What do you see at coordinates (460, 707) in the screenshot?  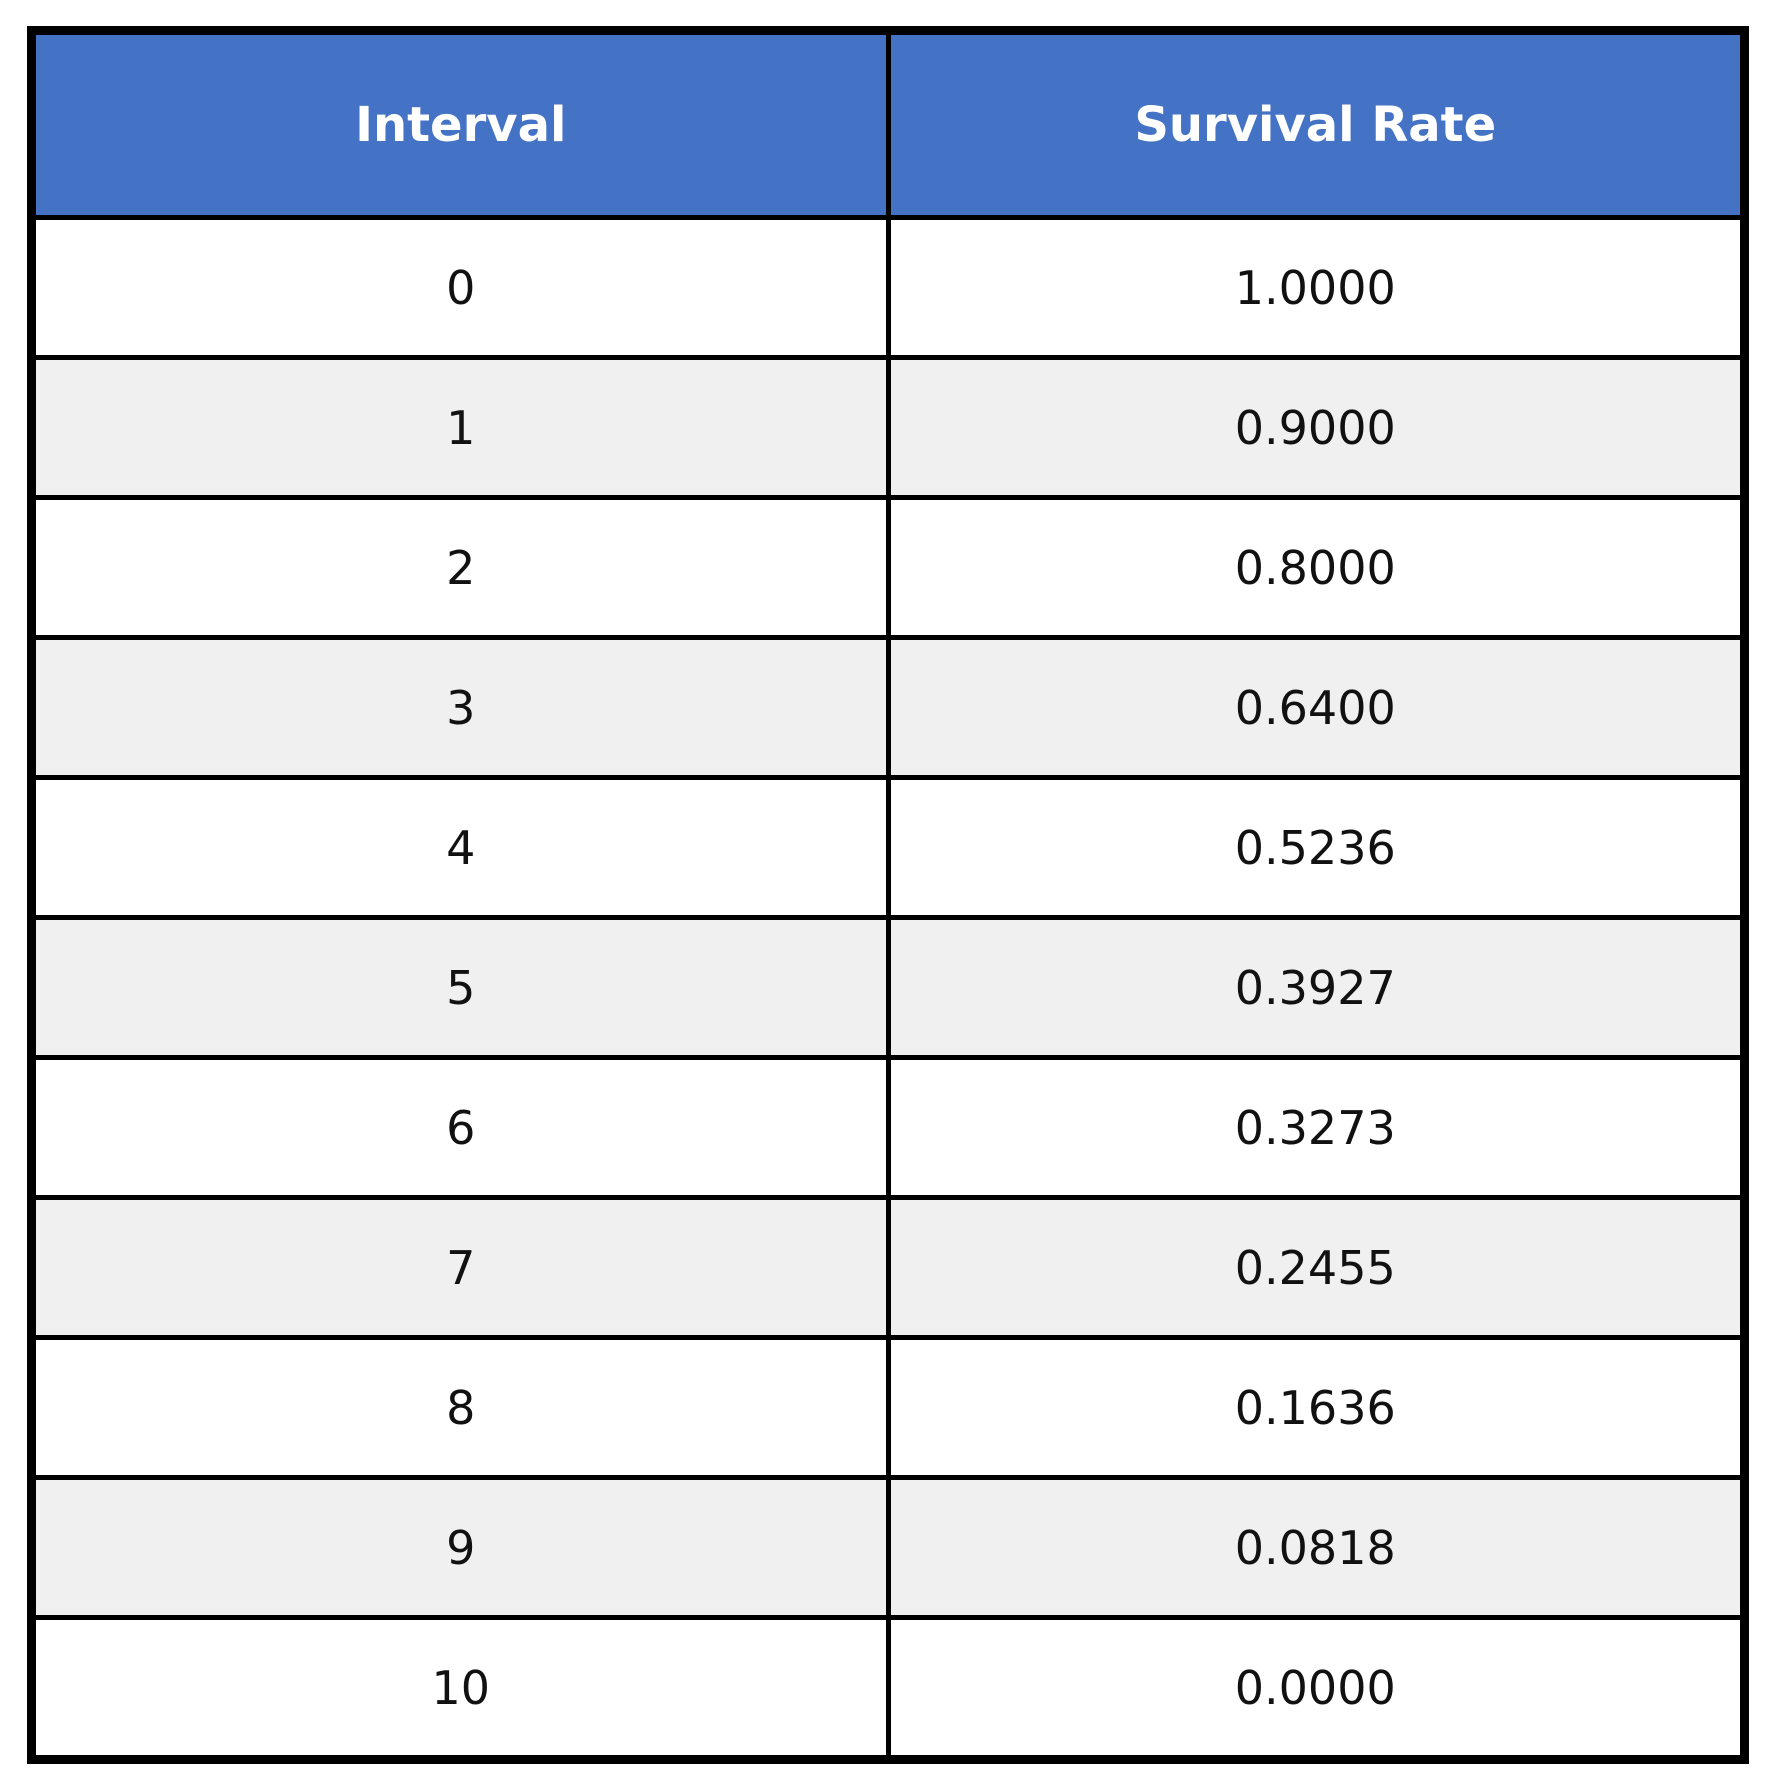 I see `interval-cell: 3` at bounding box center [460, 707].